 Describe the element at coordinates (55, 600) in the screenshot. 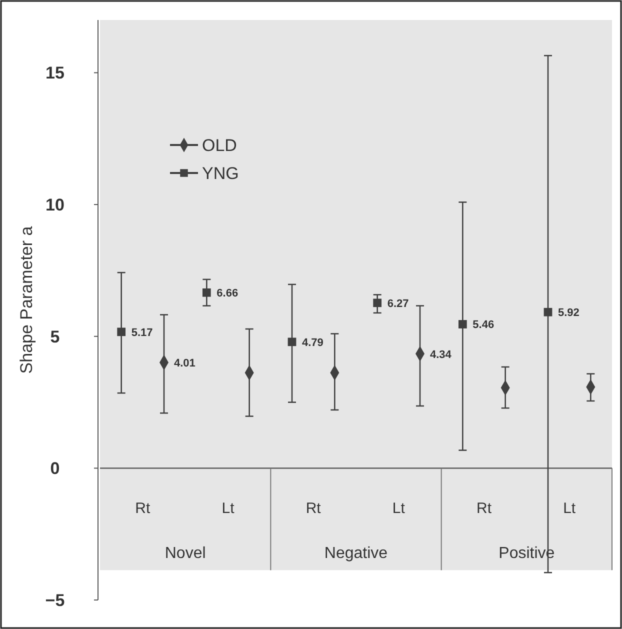

I see `y-tick-label: −5` at that location.